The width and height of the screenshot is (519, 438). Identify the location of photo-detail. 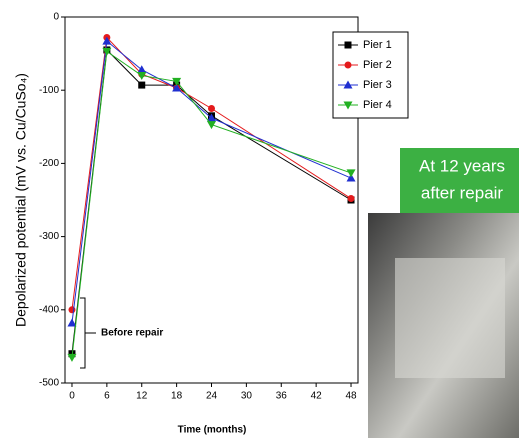
(450, 318).